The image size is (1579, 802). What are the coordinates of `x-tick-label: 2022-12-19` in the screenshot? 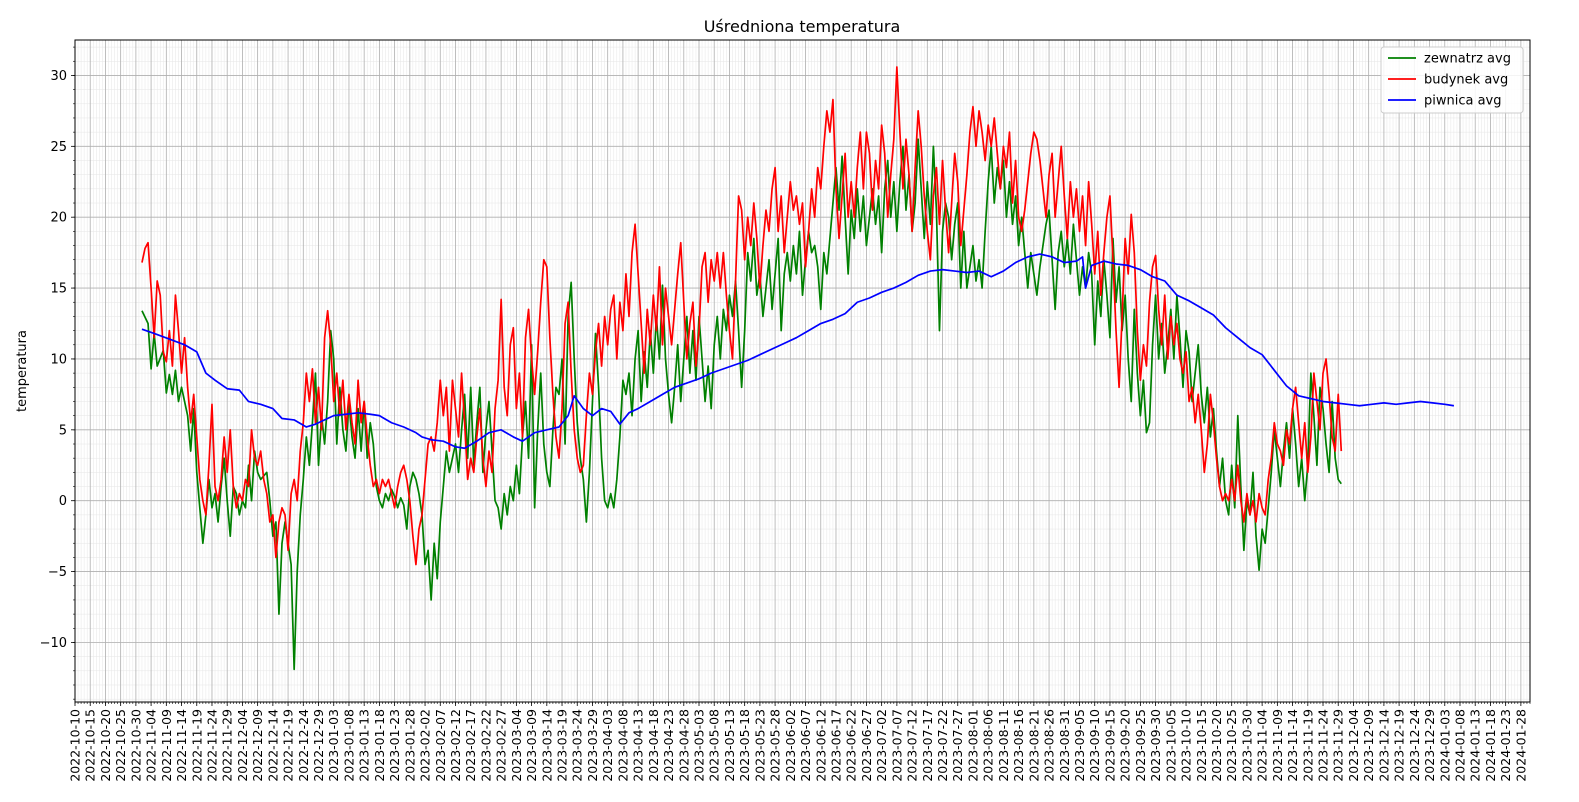 It's located at (288, 745).